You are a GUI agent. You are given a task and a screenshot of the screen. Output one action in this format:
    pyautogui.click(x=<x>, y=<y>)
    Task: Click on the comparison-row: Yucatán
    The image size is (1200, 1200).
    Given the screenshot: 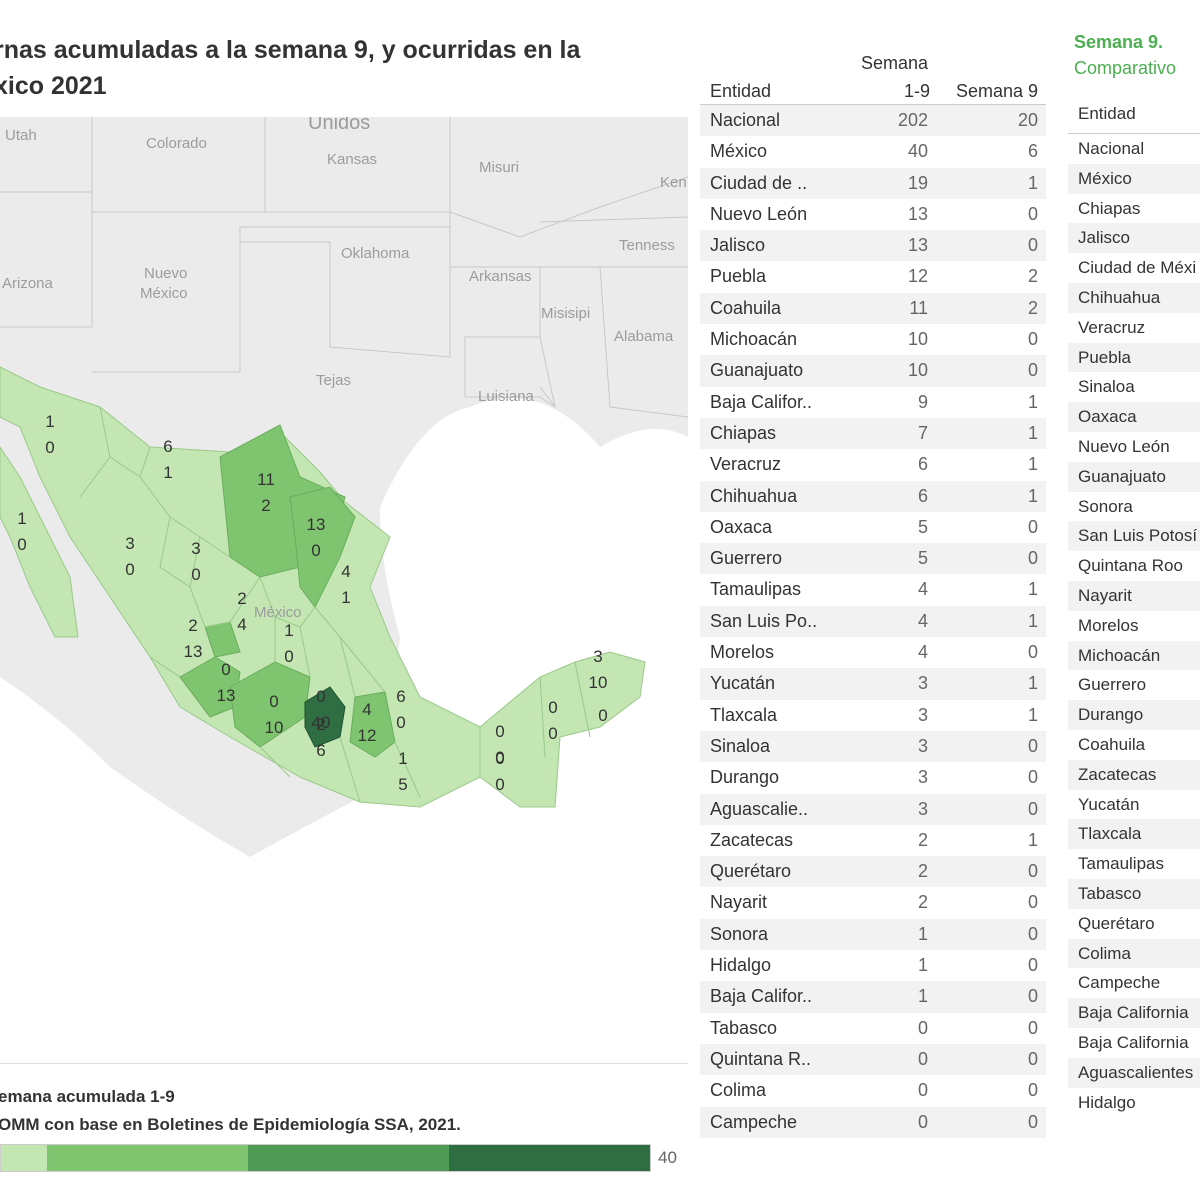 What is the action you would take?
    pyautogui.click(x=1109, y=804)
    